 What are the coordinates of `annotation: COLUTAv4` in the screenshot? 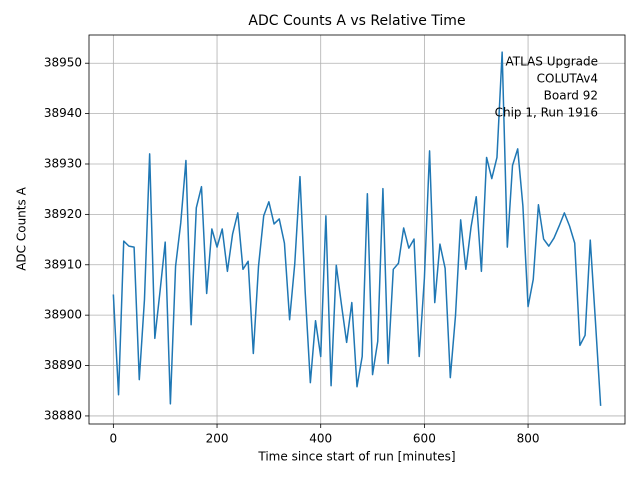 It's located at (567, 79).